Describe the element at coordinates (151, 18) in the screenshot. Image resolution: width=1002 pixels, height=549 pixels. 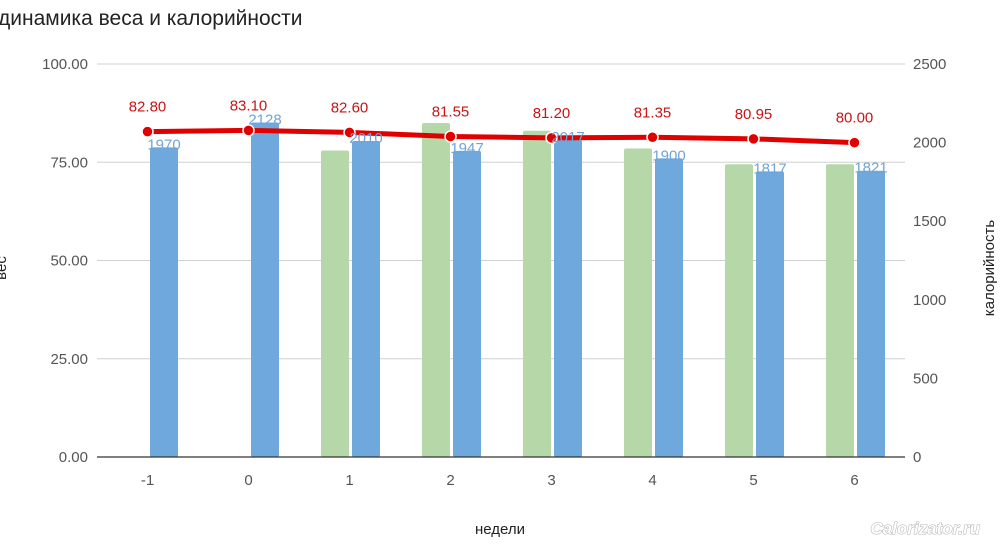
I see `chart-title: динамика веса и калорийности` at that location.